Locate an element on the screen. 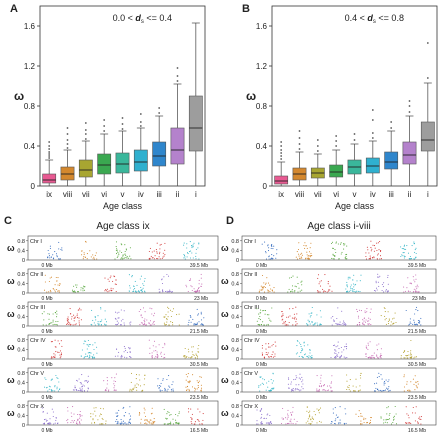 The image size is (440, 435). x-tick-label: ii is located at coordinates (178, 194).